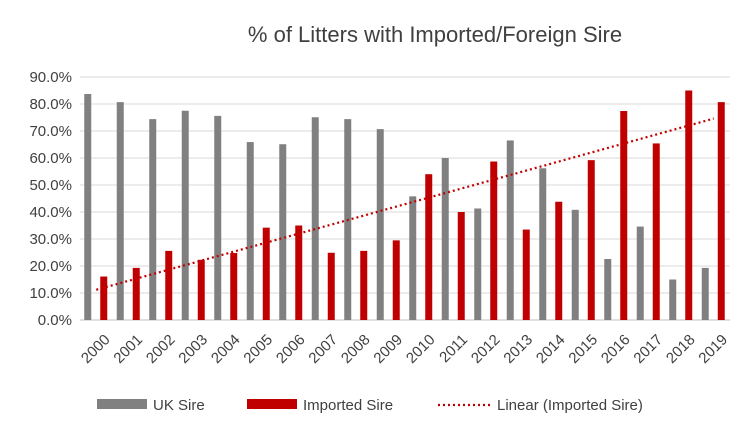 This screenshot has height=435, width=750. What do you see at coordinates (518, 349) in the screenshot?
I see `x-tick-label: 2013` at bounding box center [518, 349].